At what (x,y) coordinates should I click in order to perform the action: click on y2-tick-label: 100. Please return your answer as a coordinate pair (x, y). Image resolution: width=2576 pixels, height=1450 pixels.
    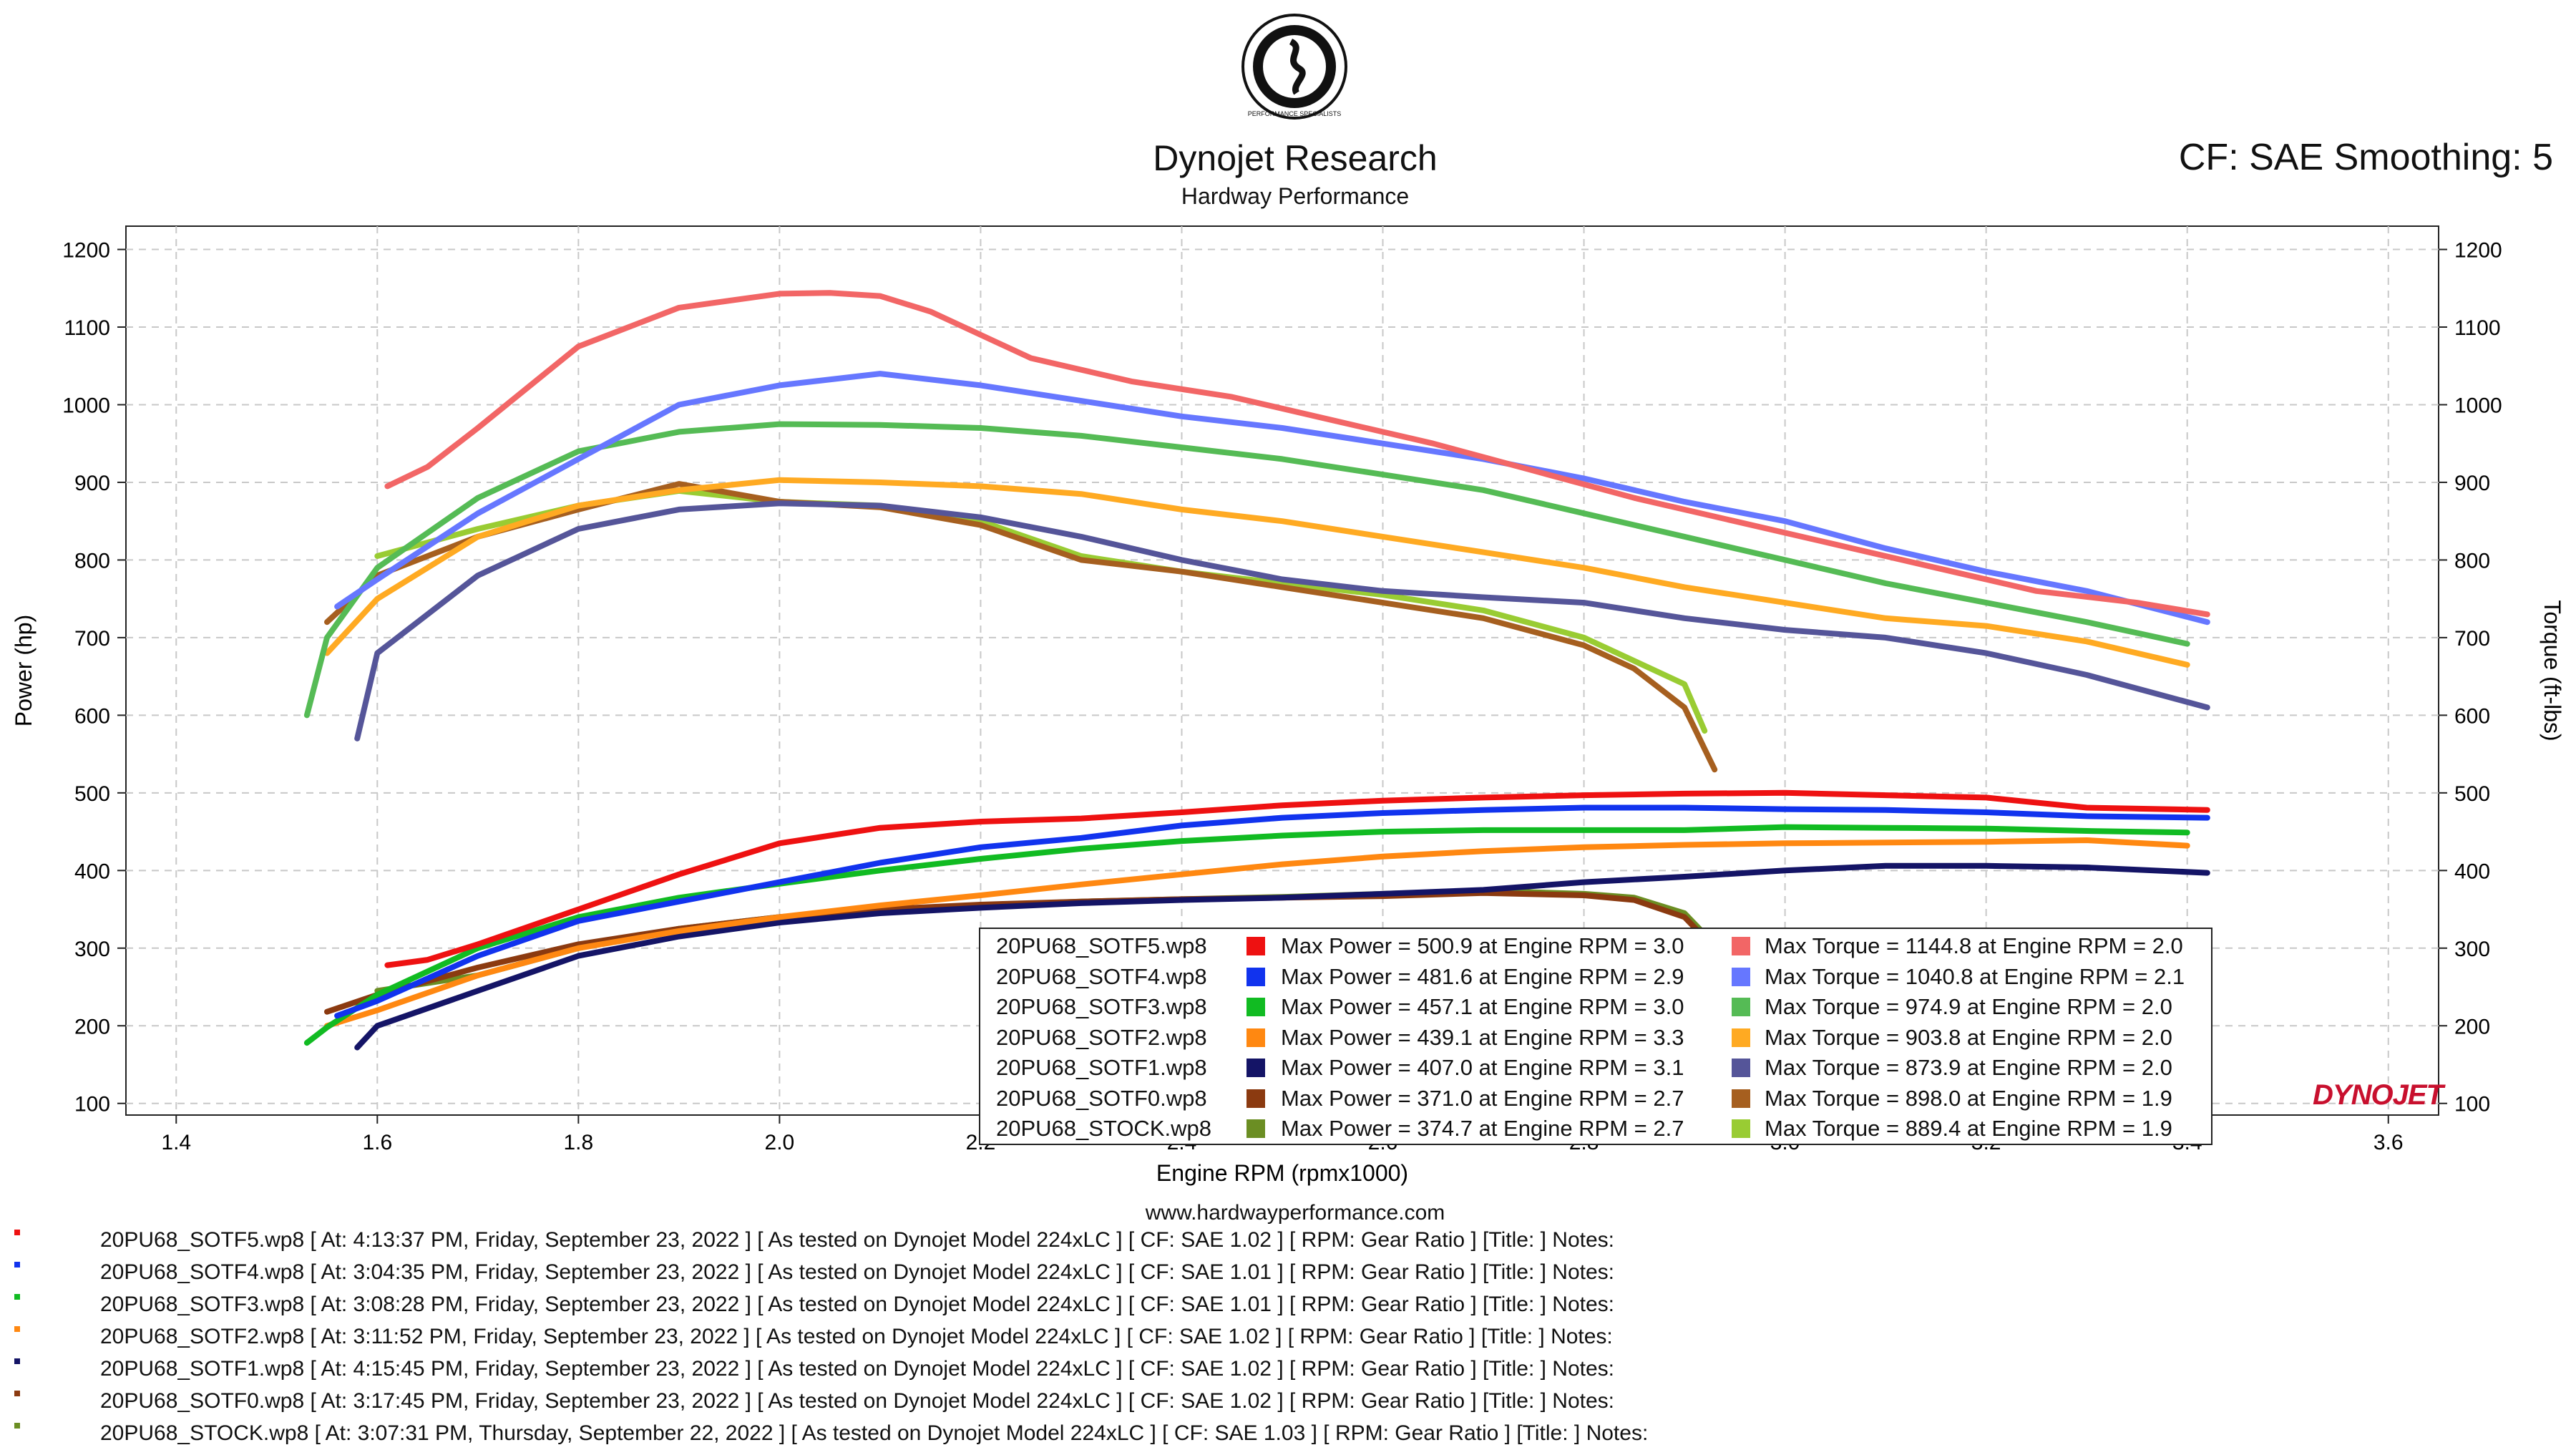
    Looking at the image, I should click on (2472, 1104).